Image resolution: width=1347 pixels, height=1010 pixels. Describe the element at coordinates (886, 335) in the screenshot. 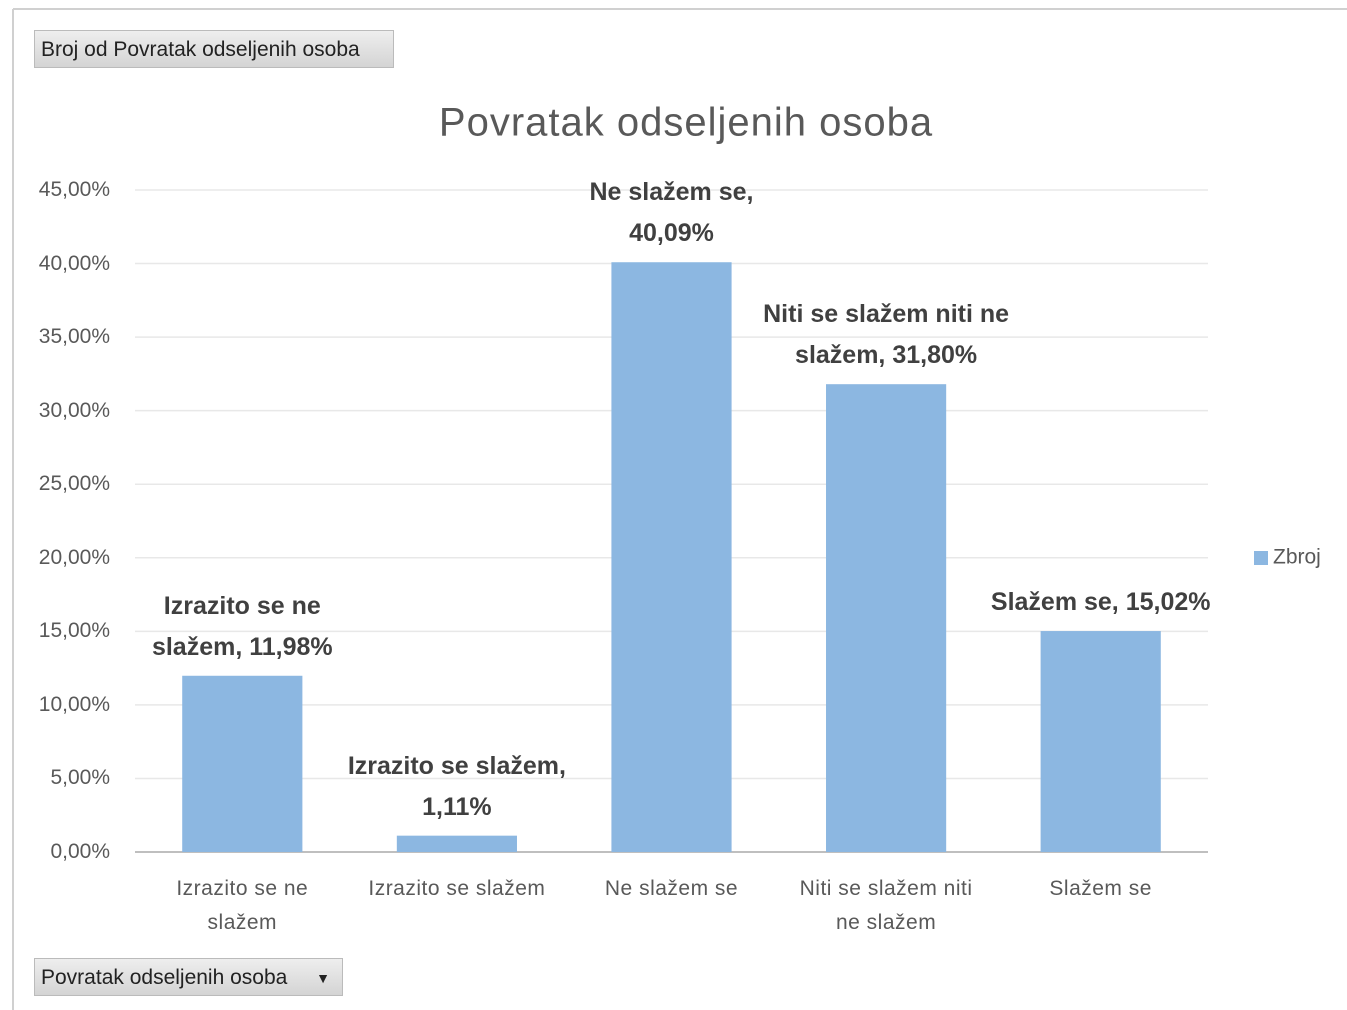

I see `data-label: Niti se slažem niti ne slažem, 31,80%` at that location.